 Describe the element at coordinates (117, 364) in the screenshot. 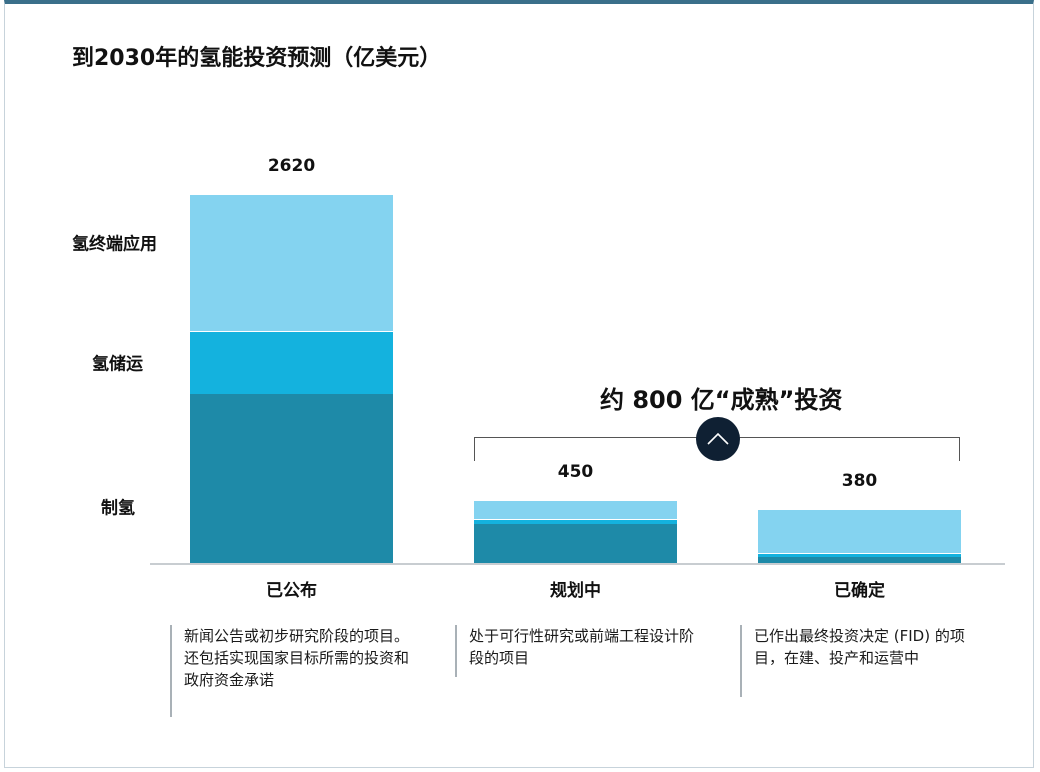

I see `segment-label-storage: 氢储运` at that location.